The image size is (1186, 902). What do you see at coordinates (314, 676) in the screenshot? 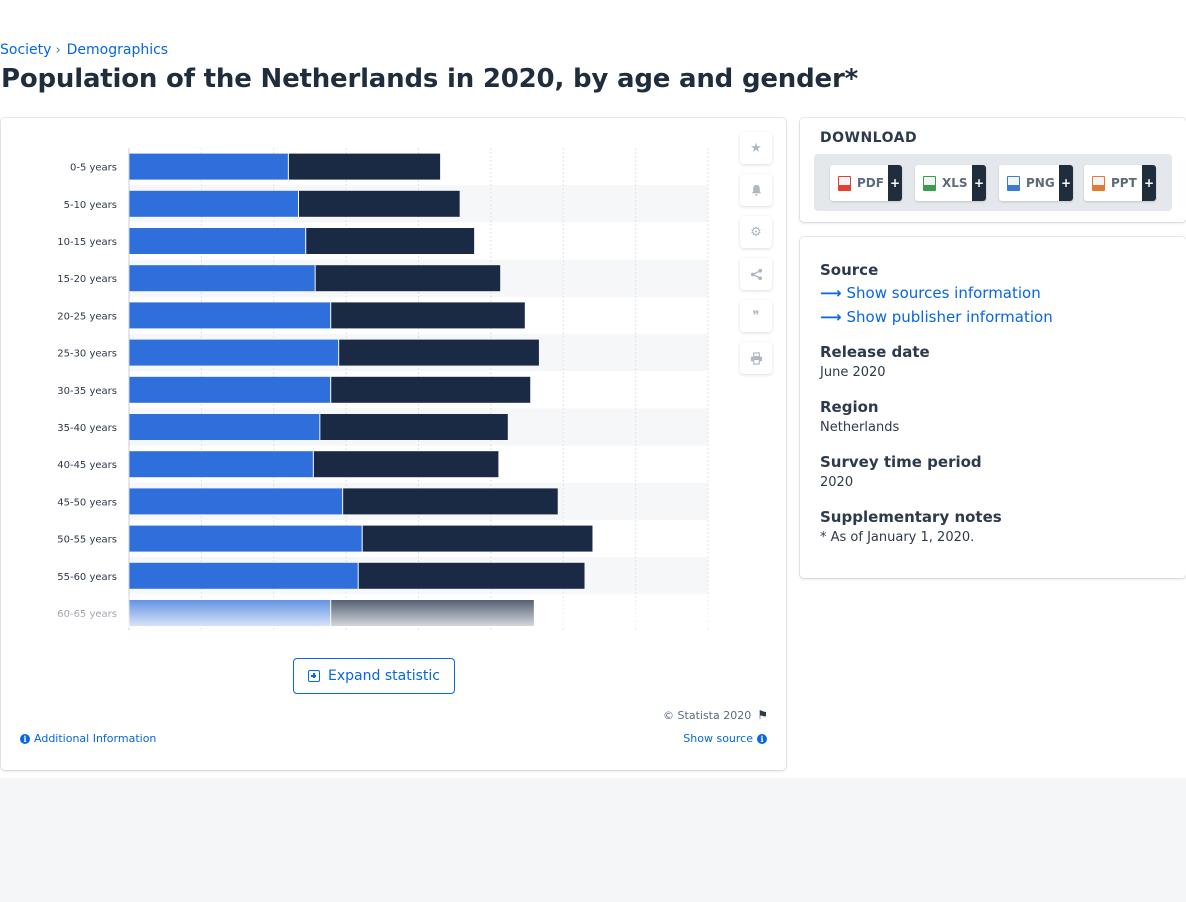
I see `expand-icon` at bounding box center [314, 676].